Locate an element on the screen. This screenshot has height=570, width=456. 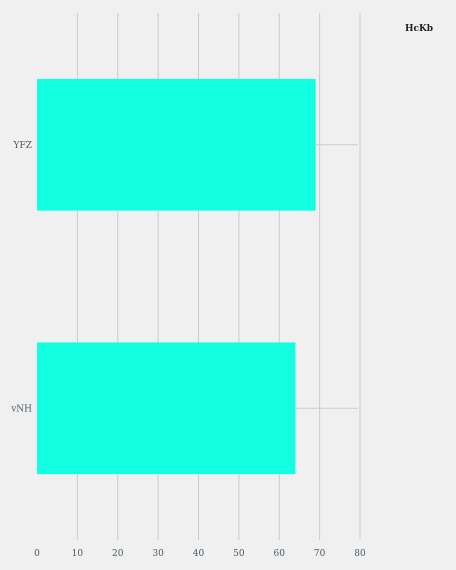
x-tick-label-10: 10 is located at coordinates (78, 554).